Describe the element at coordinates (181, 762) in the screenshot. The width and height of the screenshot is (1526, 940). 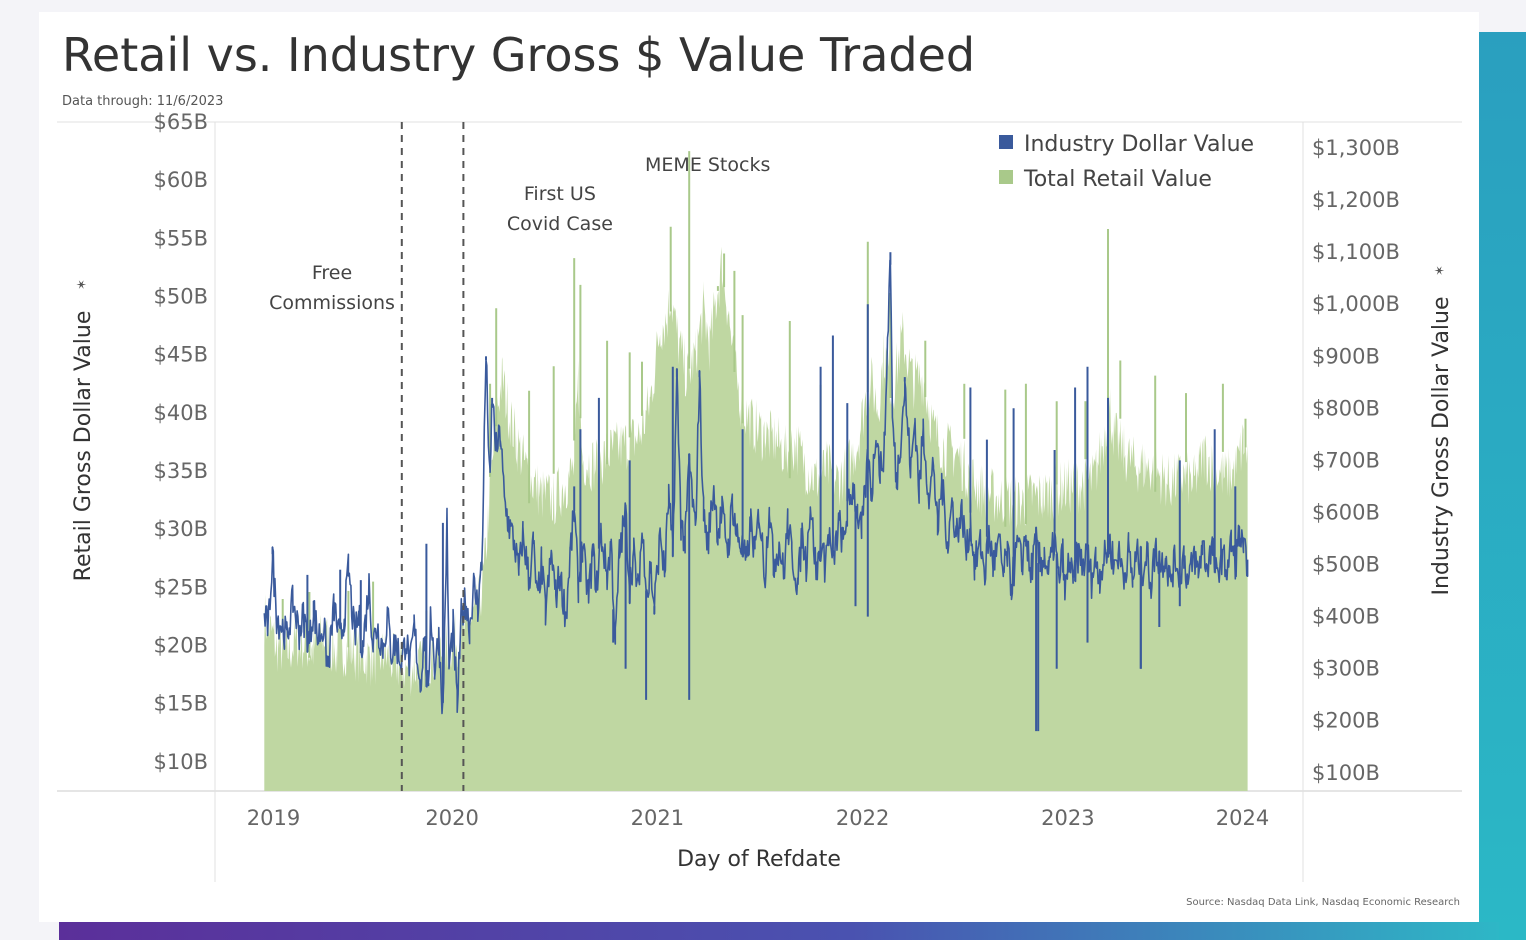
I see `left-tick-0: $10B` at that location.